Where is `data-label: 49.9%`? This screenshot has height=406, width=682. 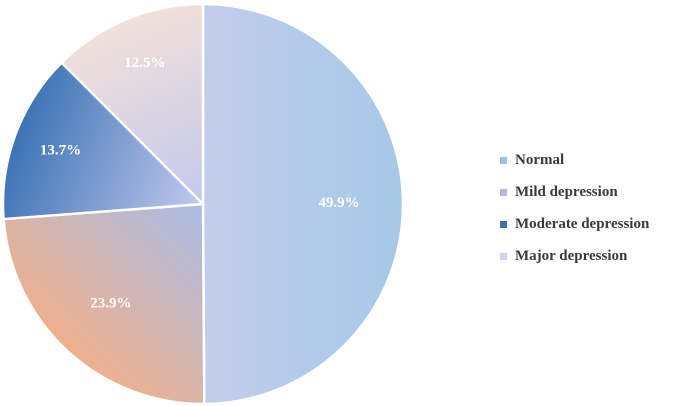
data-label: 49.9% is located at coordinates (338, 203).